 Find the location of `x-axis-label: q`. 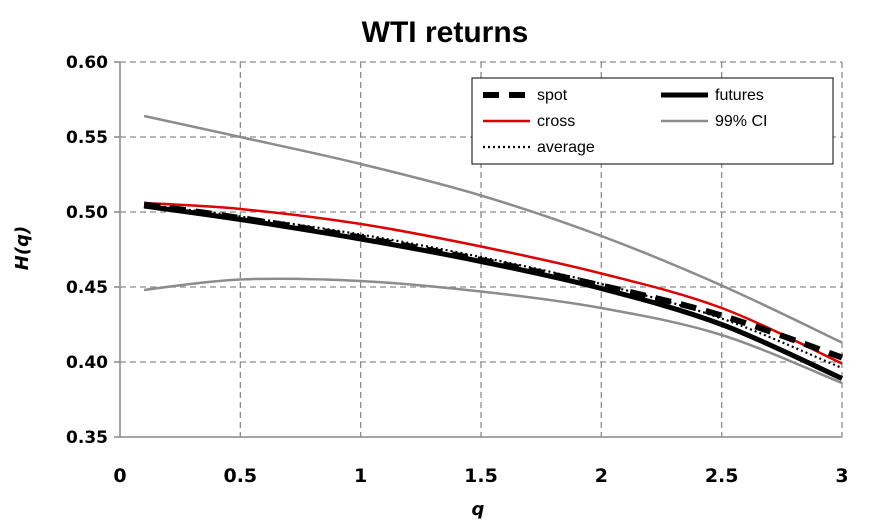

x-axis-label: q is located at coordinates (478, 509).